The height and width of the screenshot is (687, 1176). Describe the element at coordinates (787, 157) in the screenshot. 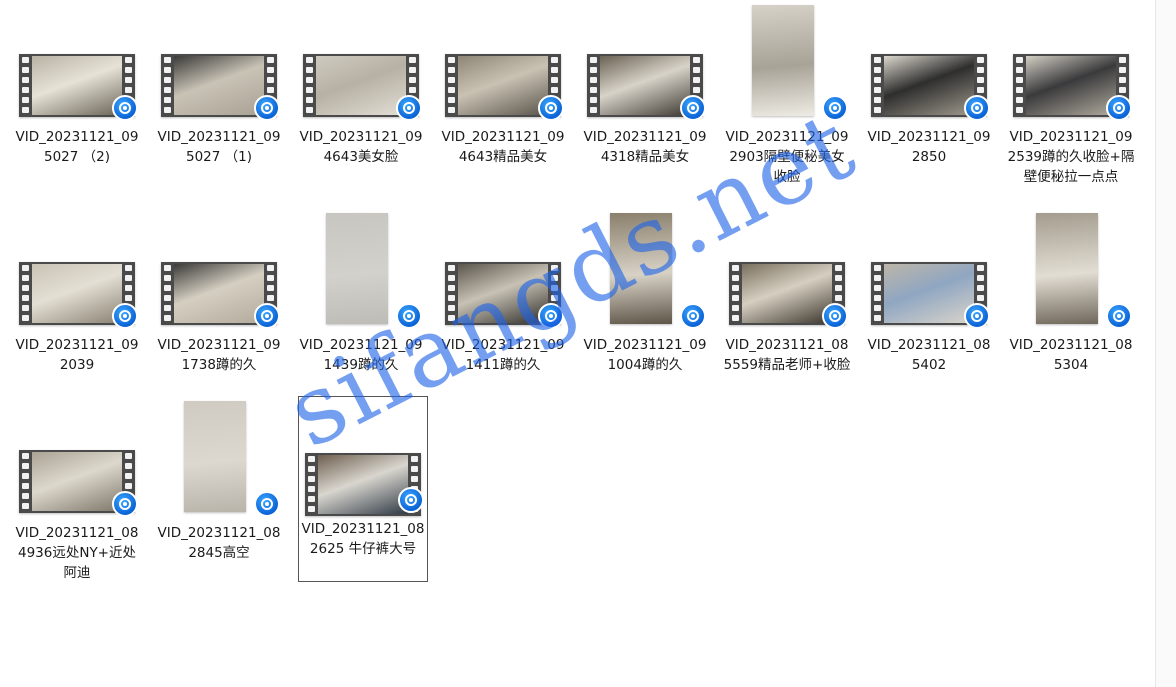

I see `file-name-label: VID_20231121_092903隔壁便秘美女收脸` at that location.